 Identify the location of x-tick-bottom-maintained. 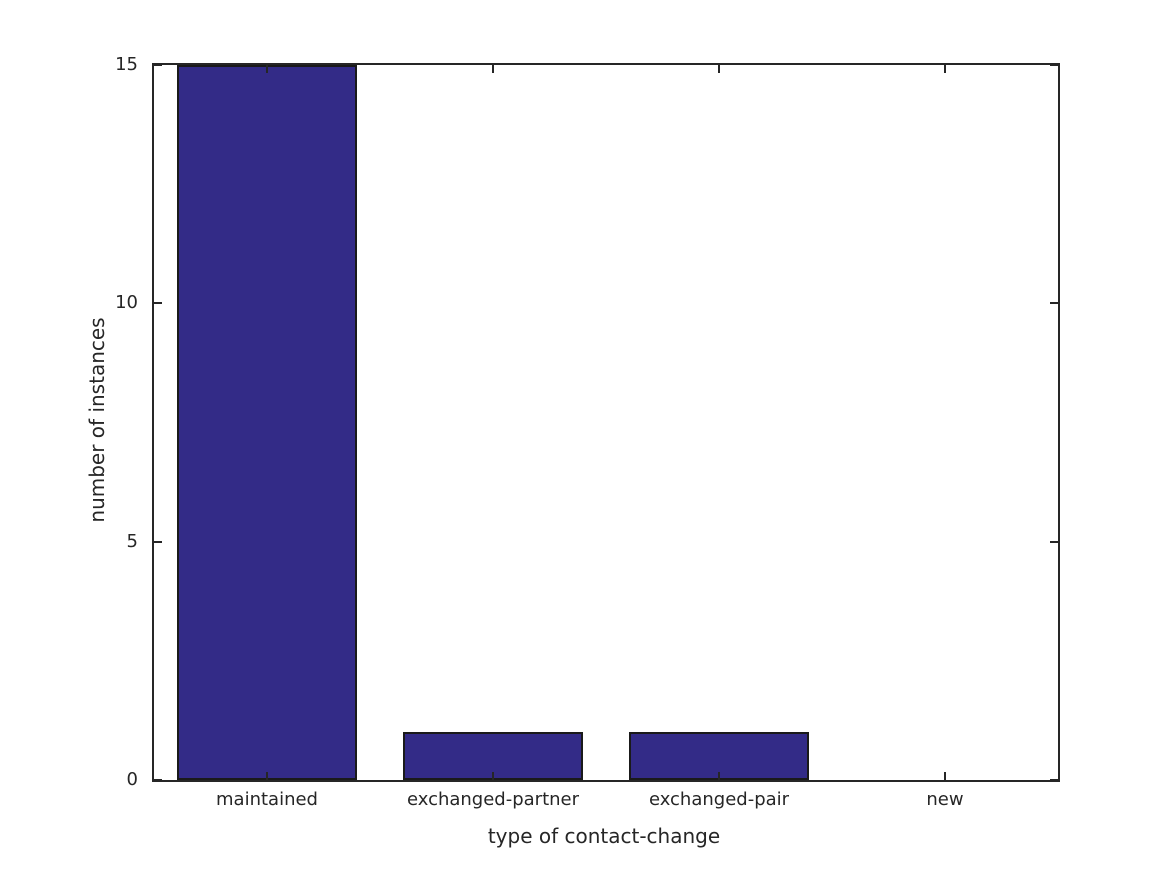
(267, 776).